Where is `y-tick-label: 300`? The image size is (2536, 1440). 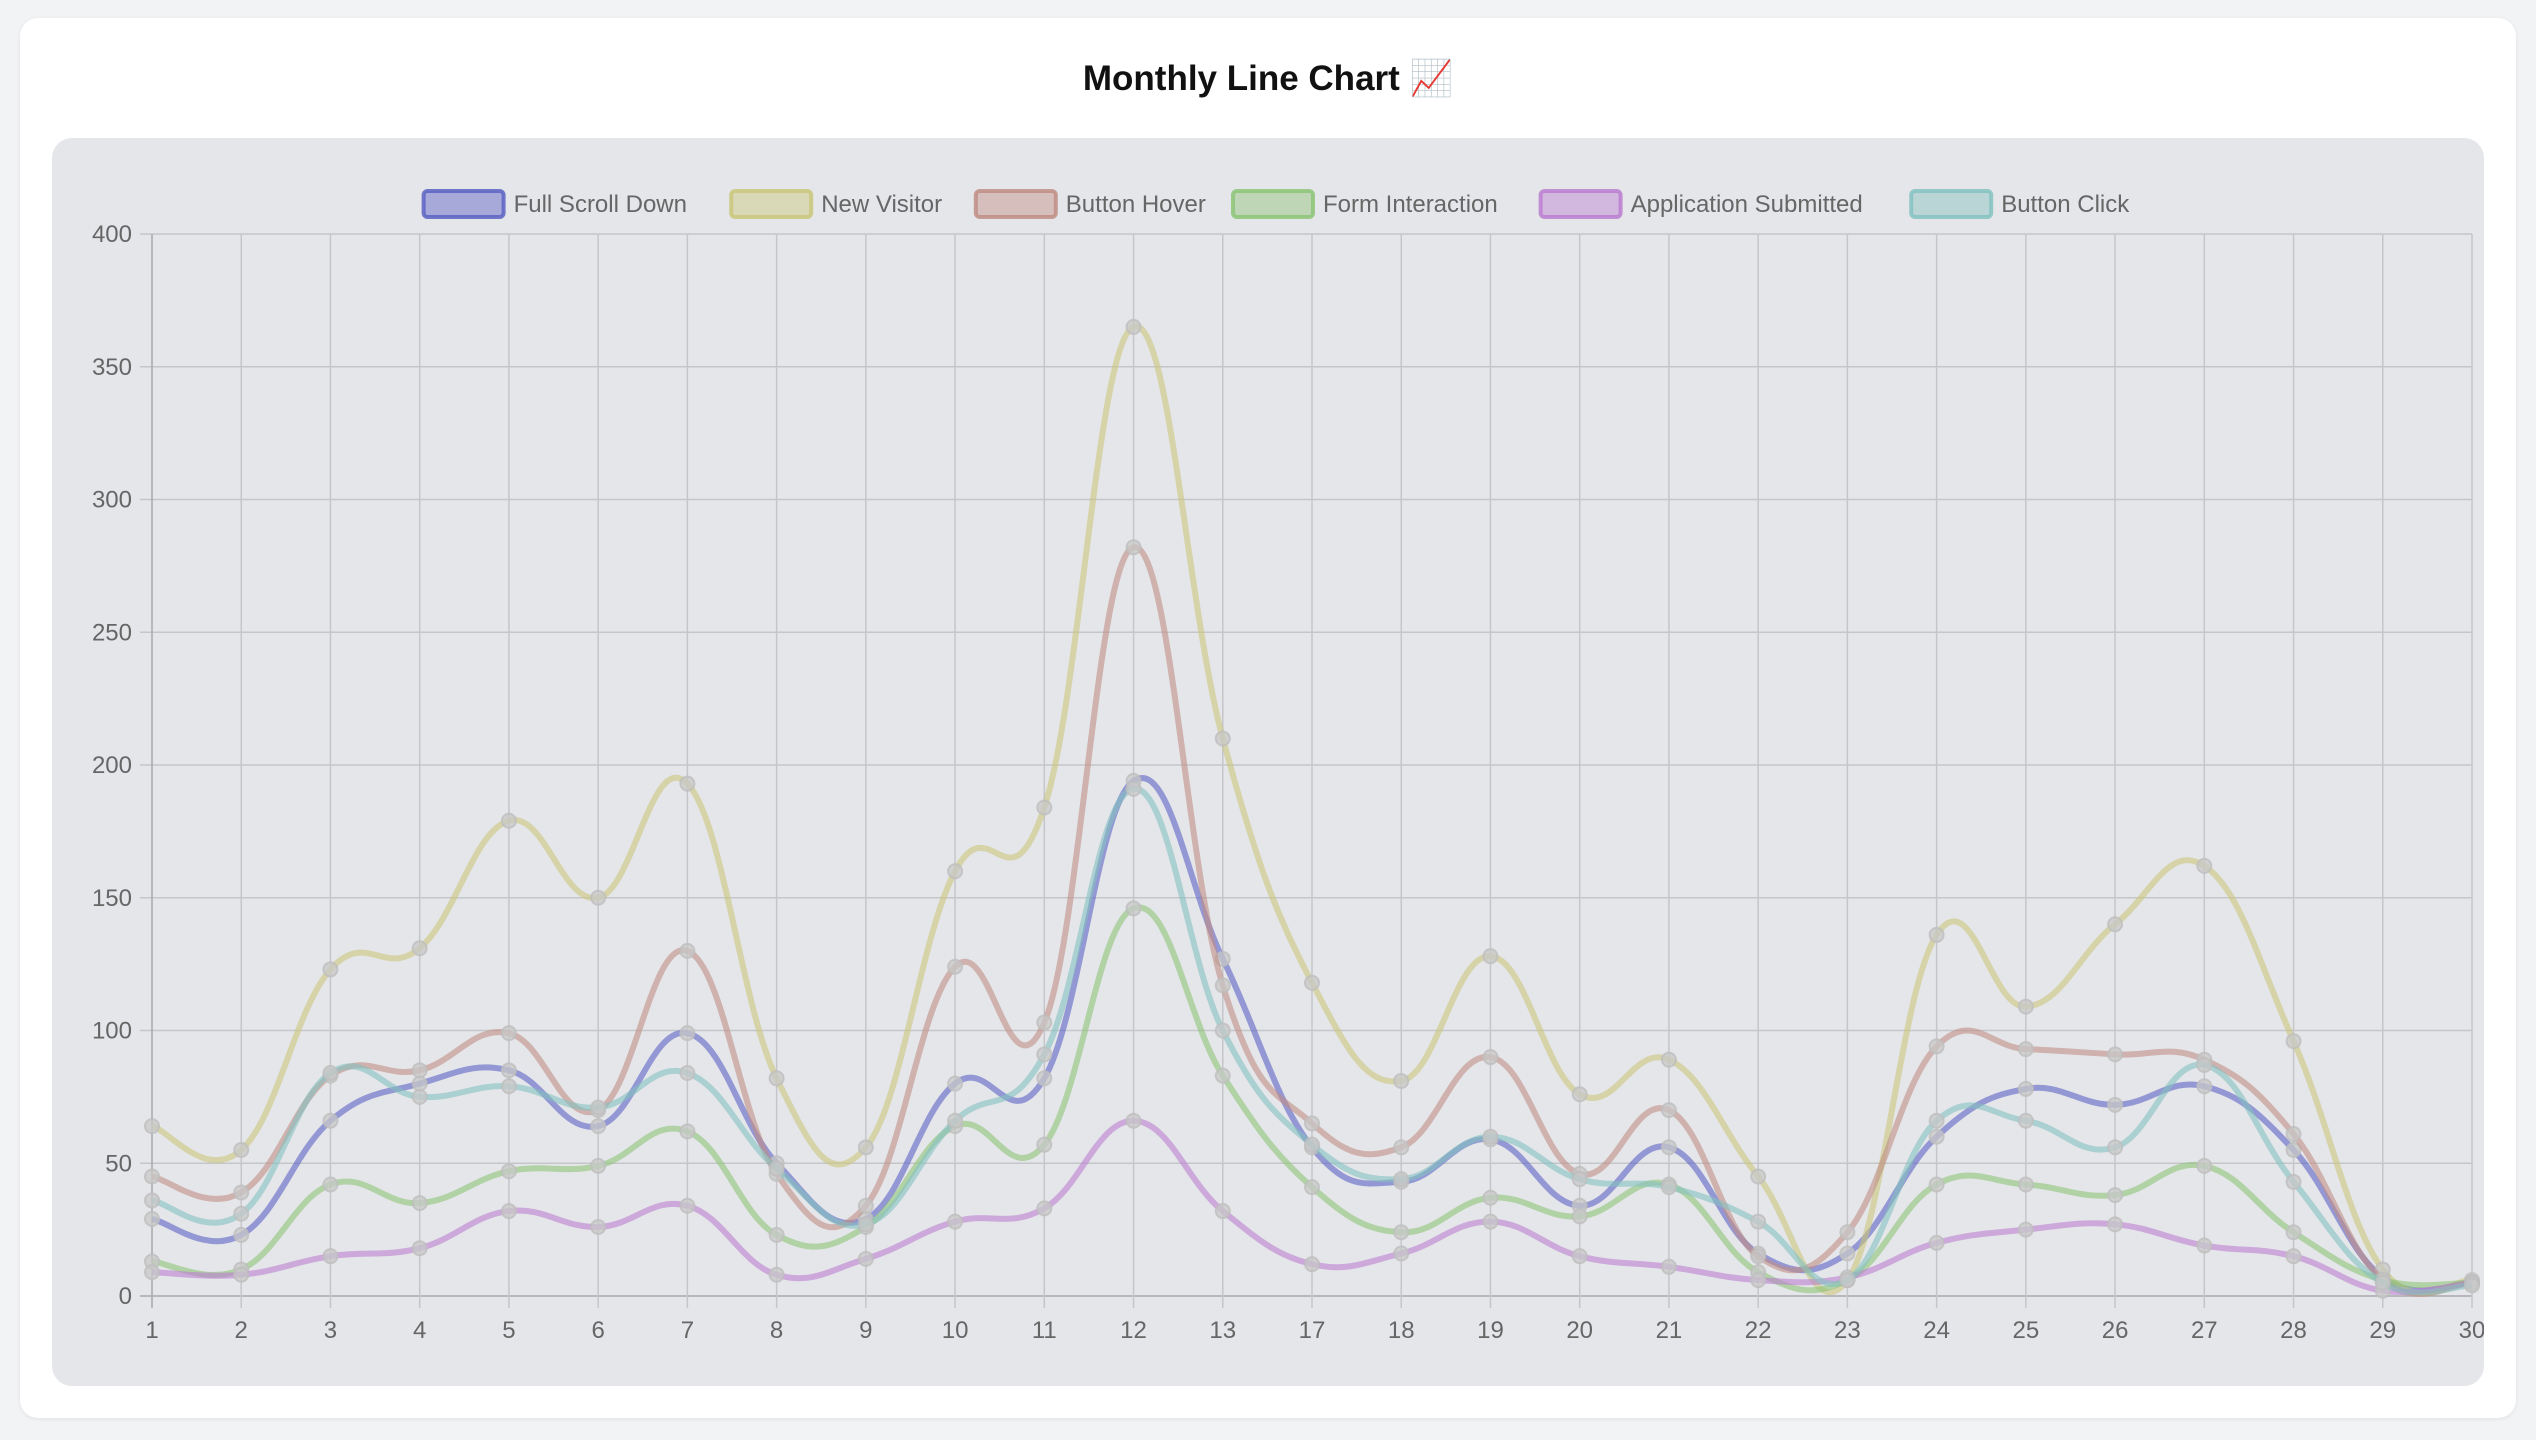
y-tick-label: 300 is located at coordinates (112, 500).